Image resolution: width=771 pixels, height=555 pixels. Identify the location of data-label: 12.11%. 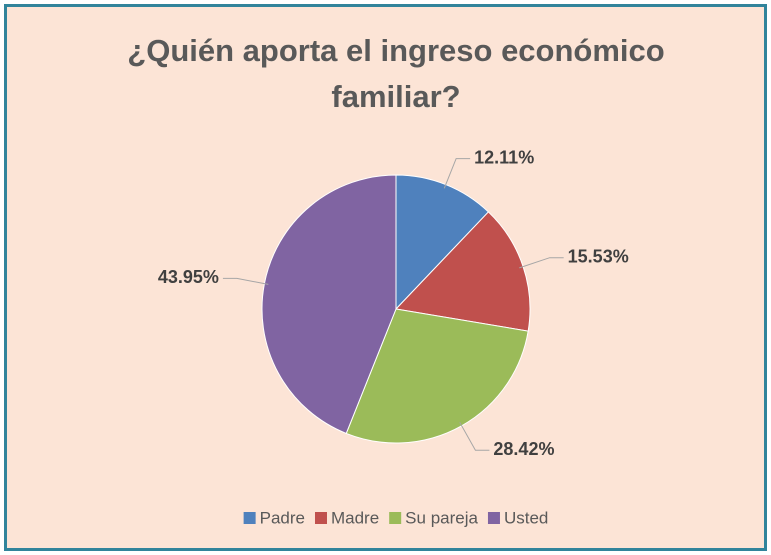
(504, 157).